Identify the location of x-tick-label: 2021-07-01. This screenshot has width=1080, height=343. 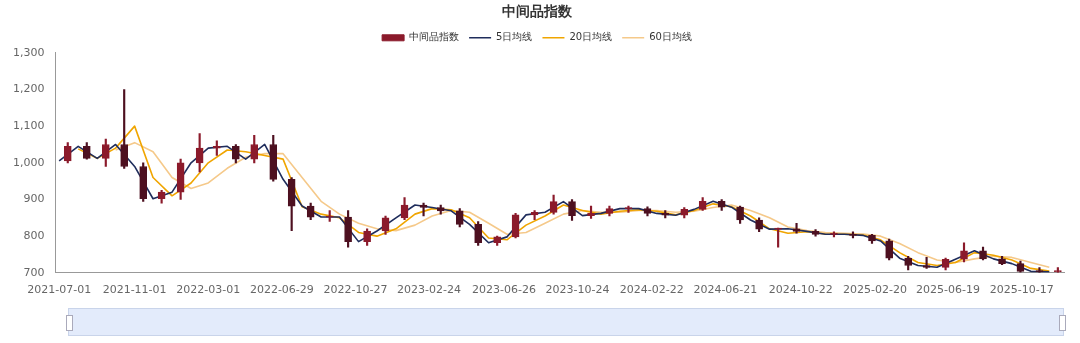
(59, 290).